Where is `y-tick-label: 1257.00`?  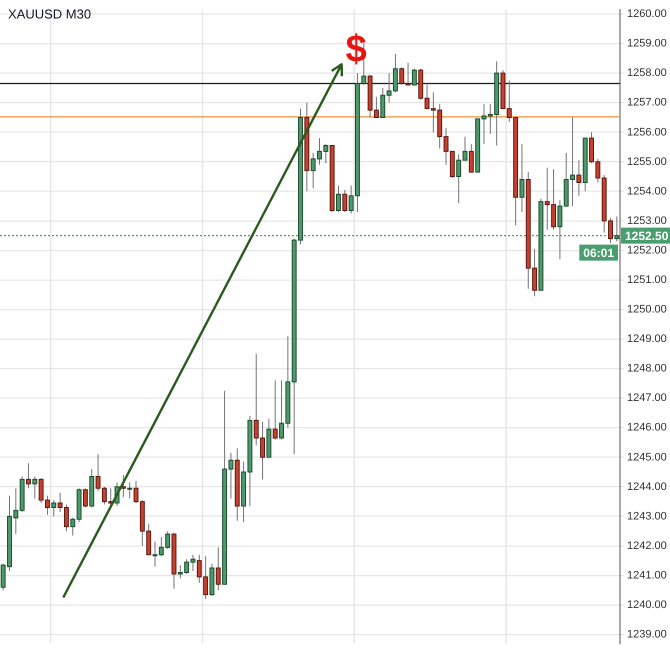
y-tick-label: 1257.00 is located at coordinates (647, 102).